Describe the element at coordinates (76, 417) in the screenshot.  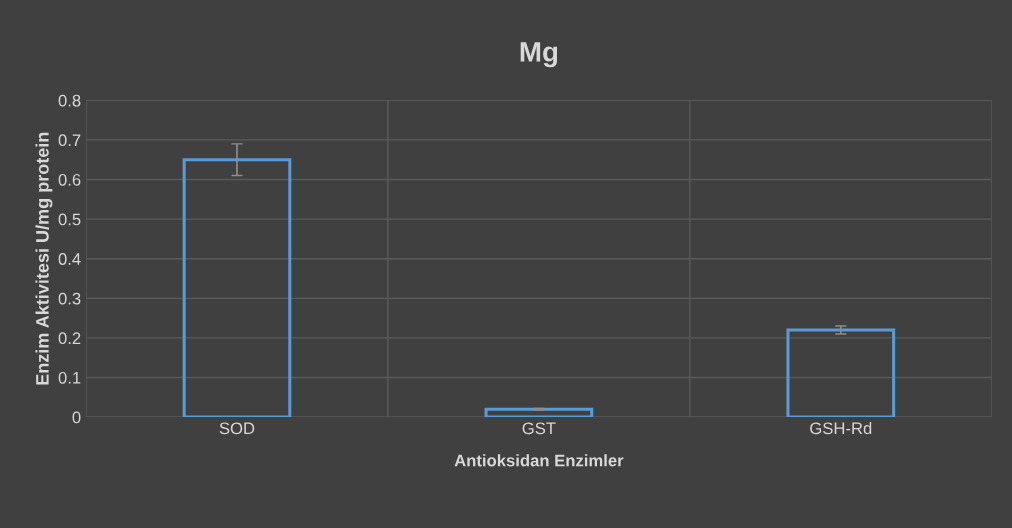
I see `y-tick-label: 0` at that location.